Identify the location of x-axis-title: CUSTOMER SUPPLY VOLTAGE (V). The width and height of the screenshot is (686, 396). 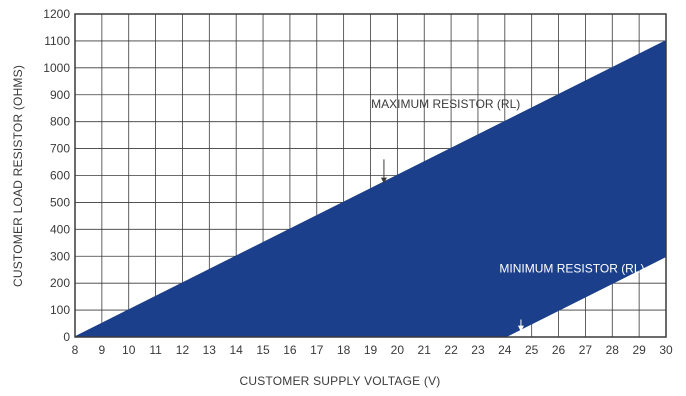
(340, 381).